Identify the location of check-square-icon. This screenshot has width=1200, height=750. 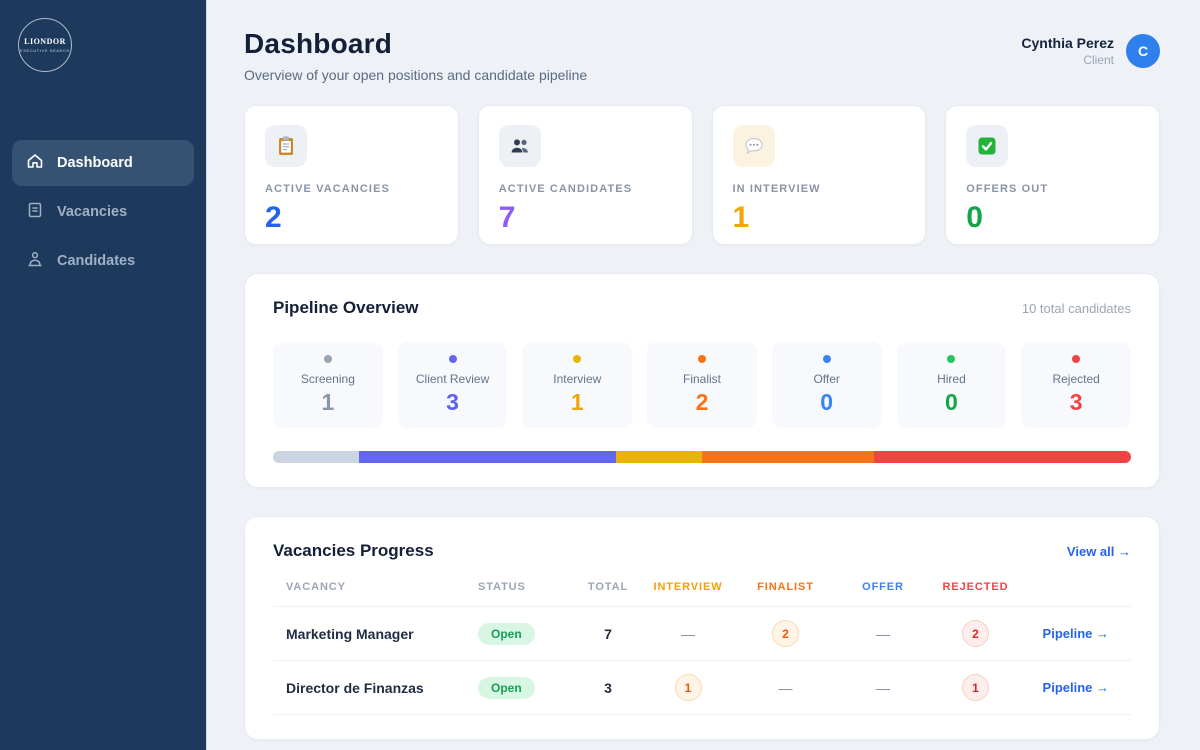
(987, 146).